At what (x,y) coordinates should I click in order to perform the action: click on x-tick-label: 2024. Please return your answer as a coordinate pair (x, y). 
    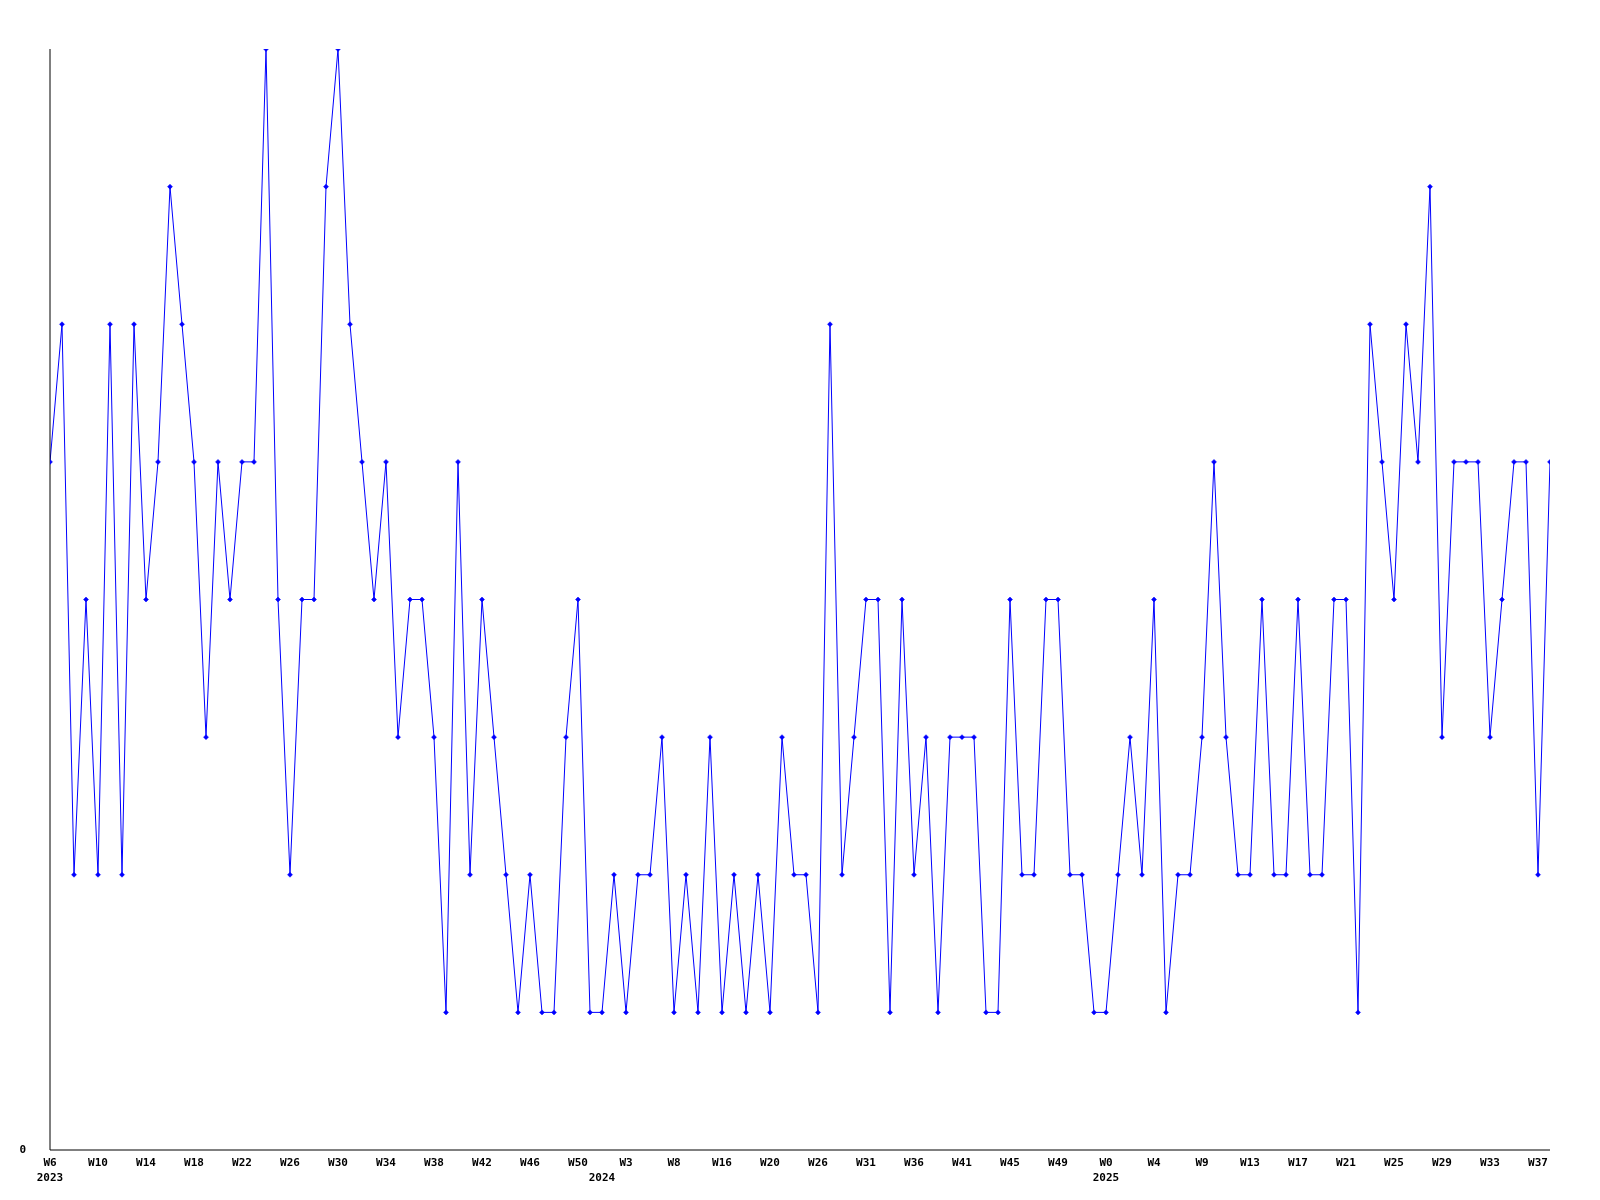
    Looking at the image, I should click on (602, 1177).